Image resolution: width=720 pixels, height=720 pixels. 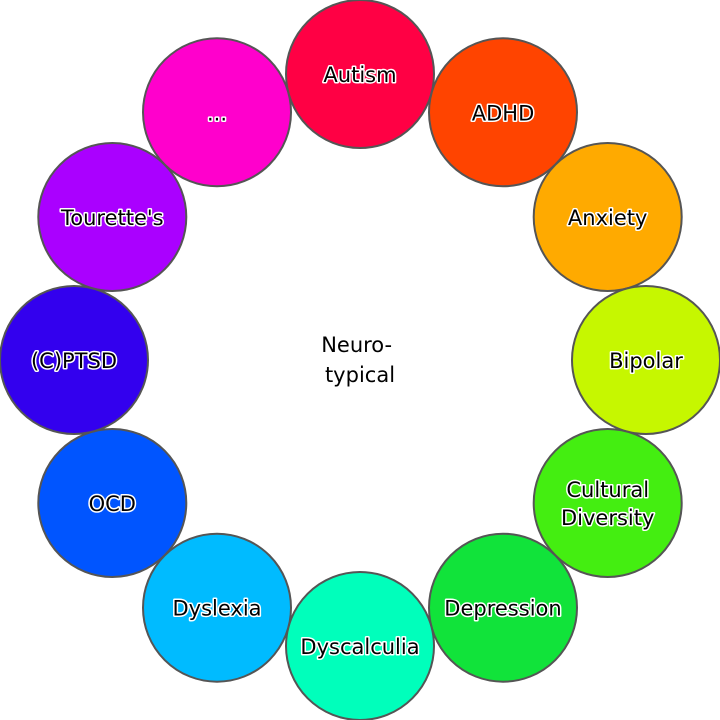 I want to click on node-label-autism: Autism, so click(x=359, y=75).